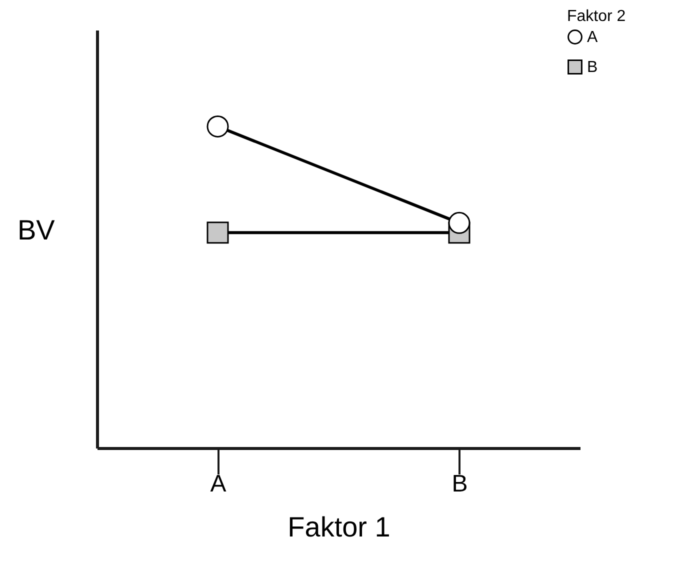  I want to click on legend-label: A, so click(592, 37).